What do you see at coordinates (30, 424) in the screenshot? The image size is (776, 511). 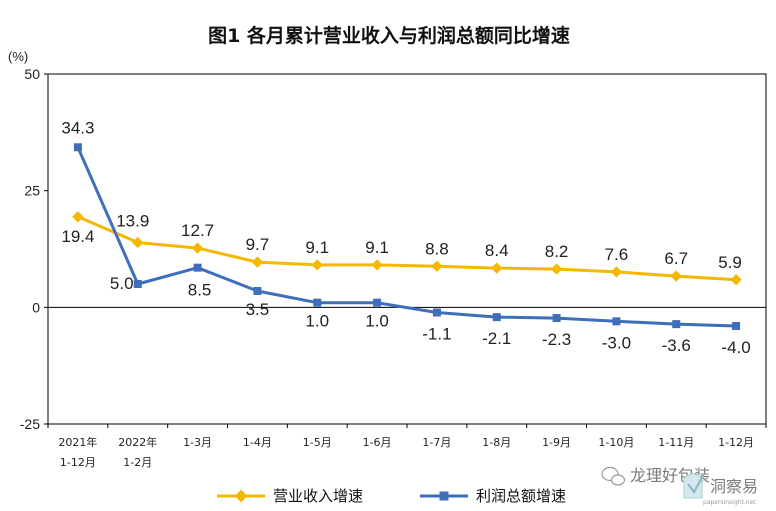 I see `y-tick-label: -25` at bounding box center [30, 424].